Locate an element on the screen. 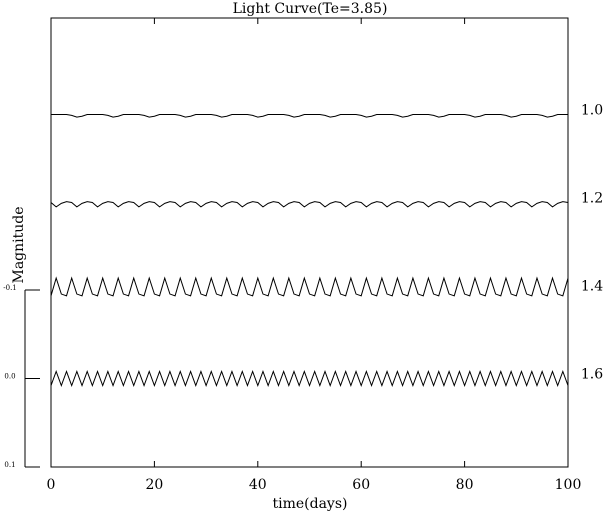 Image resolution: width=603 pixels, height=513 pixels. scale-tick-label: -0.1 is located at coordinates (10, 288).